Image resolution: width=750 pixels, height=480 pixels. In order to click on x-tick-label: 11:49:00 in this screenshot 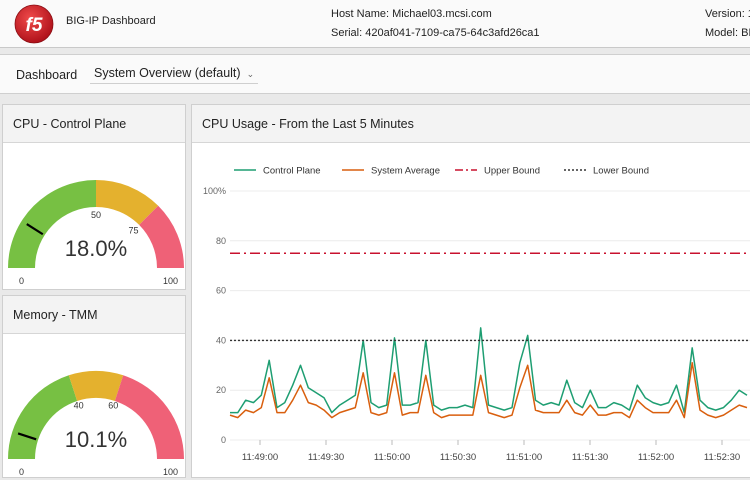, I will do `click(260, 457)`.